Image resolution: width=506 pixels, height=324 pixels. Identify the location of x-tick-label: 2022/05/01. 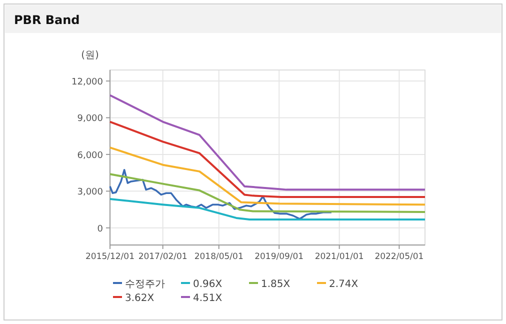
(399, 257).